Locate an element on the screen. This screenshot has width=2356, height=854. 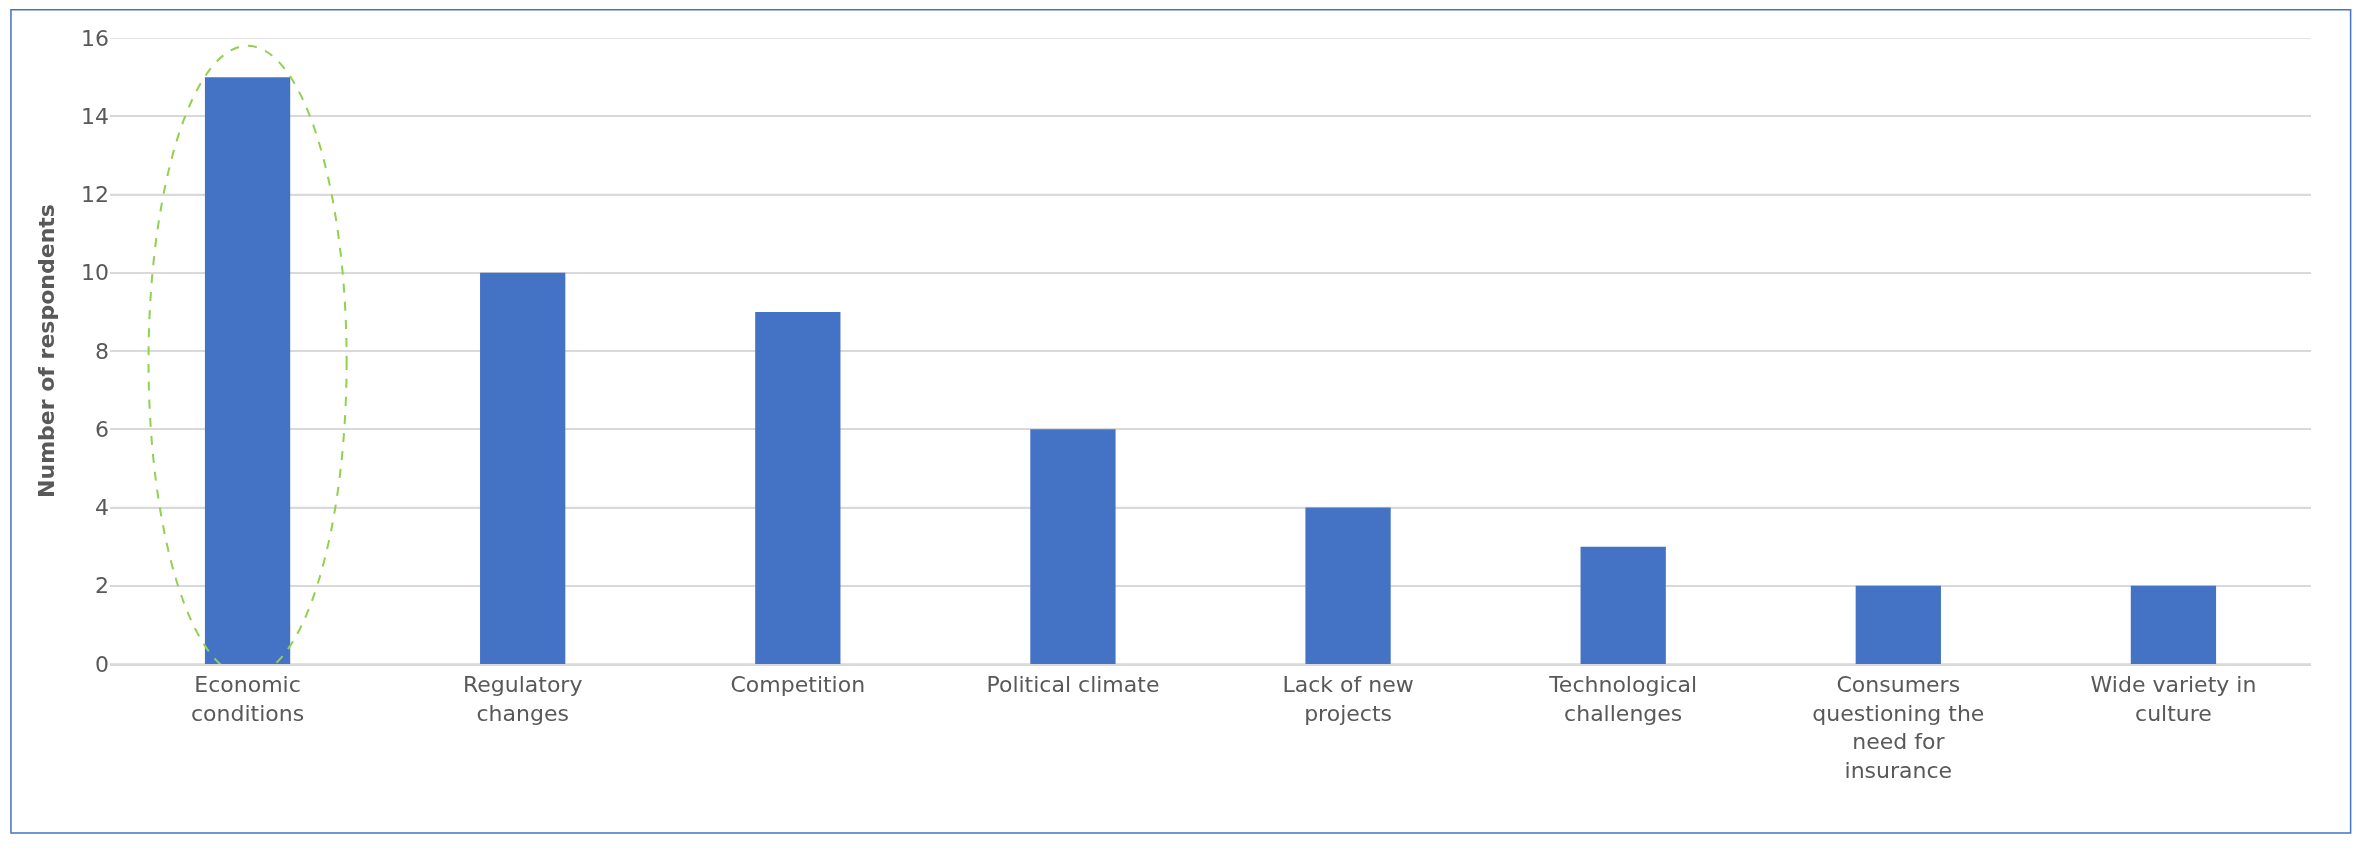
y-tick-label: 16 is located at coordinates (95, 38).